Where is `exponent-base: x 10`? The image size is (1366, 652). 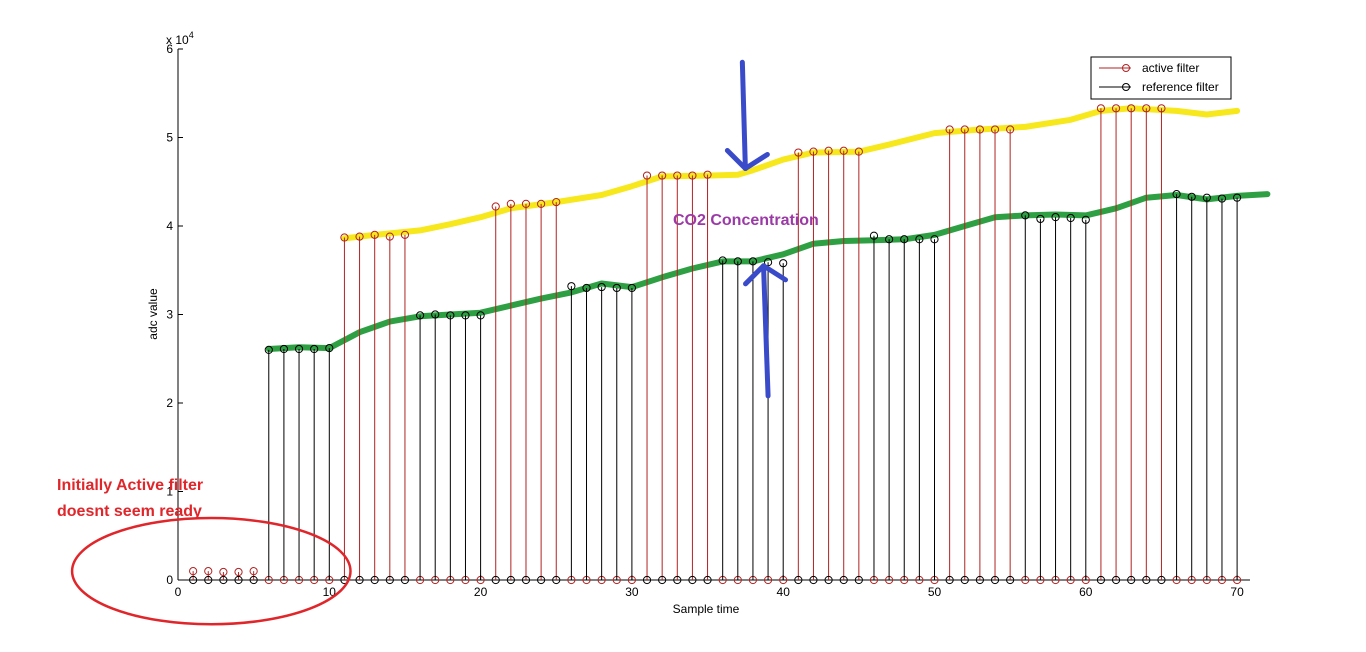
exponent-base: x 10 is located at coordinates (177, 40).